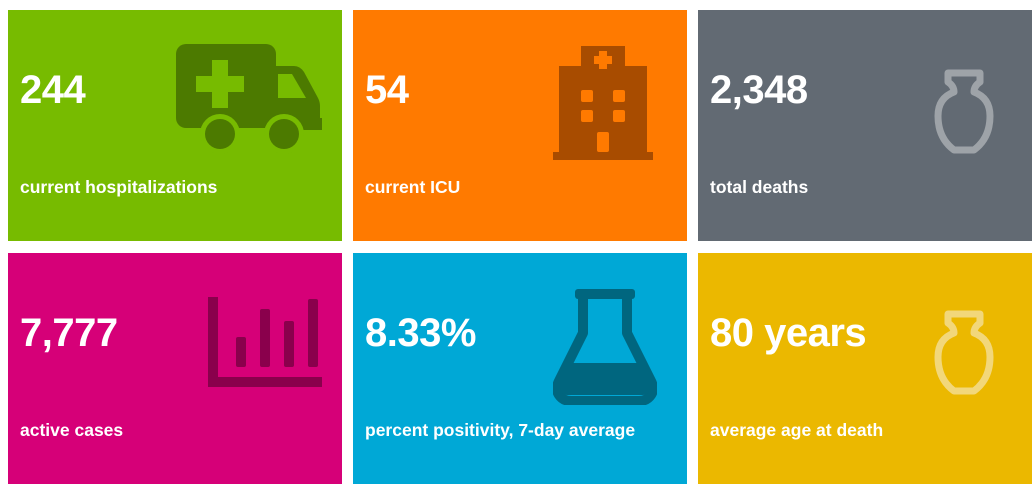 The height and width of the screenshot is (489, 1036). I want to click on stat-label: current ICU, so click(413, 187).